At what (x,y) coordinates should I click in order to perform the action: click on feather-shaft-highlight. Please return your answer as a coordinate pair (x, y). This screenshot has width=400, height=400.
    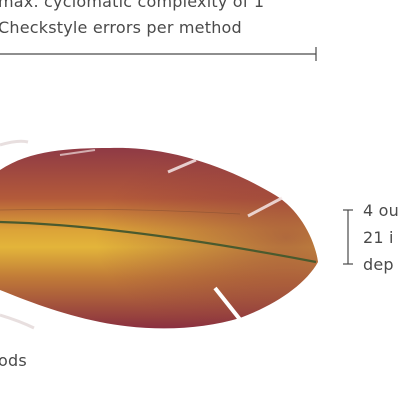
    Looking at the image, I should click on (120, 211).